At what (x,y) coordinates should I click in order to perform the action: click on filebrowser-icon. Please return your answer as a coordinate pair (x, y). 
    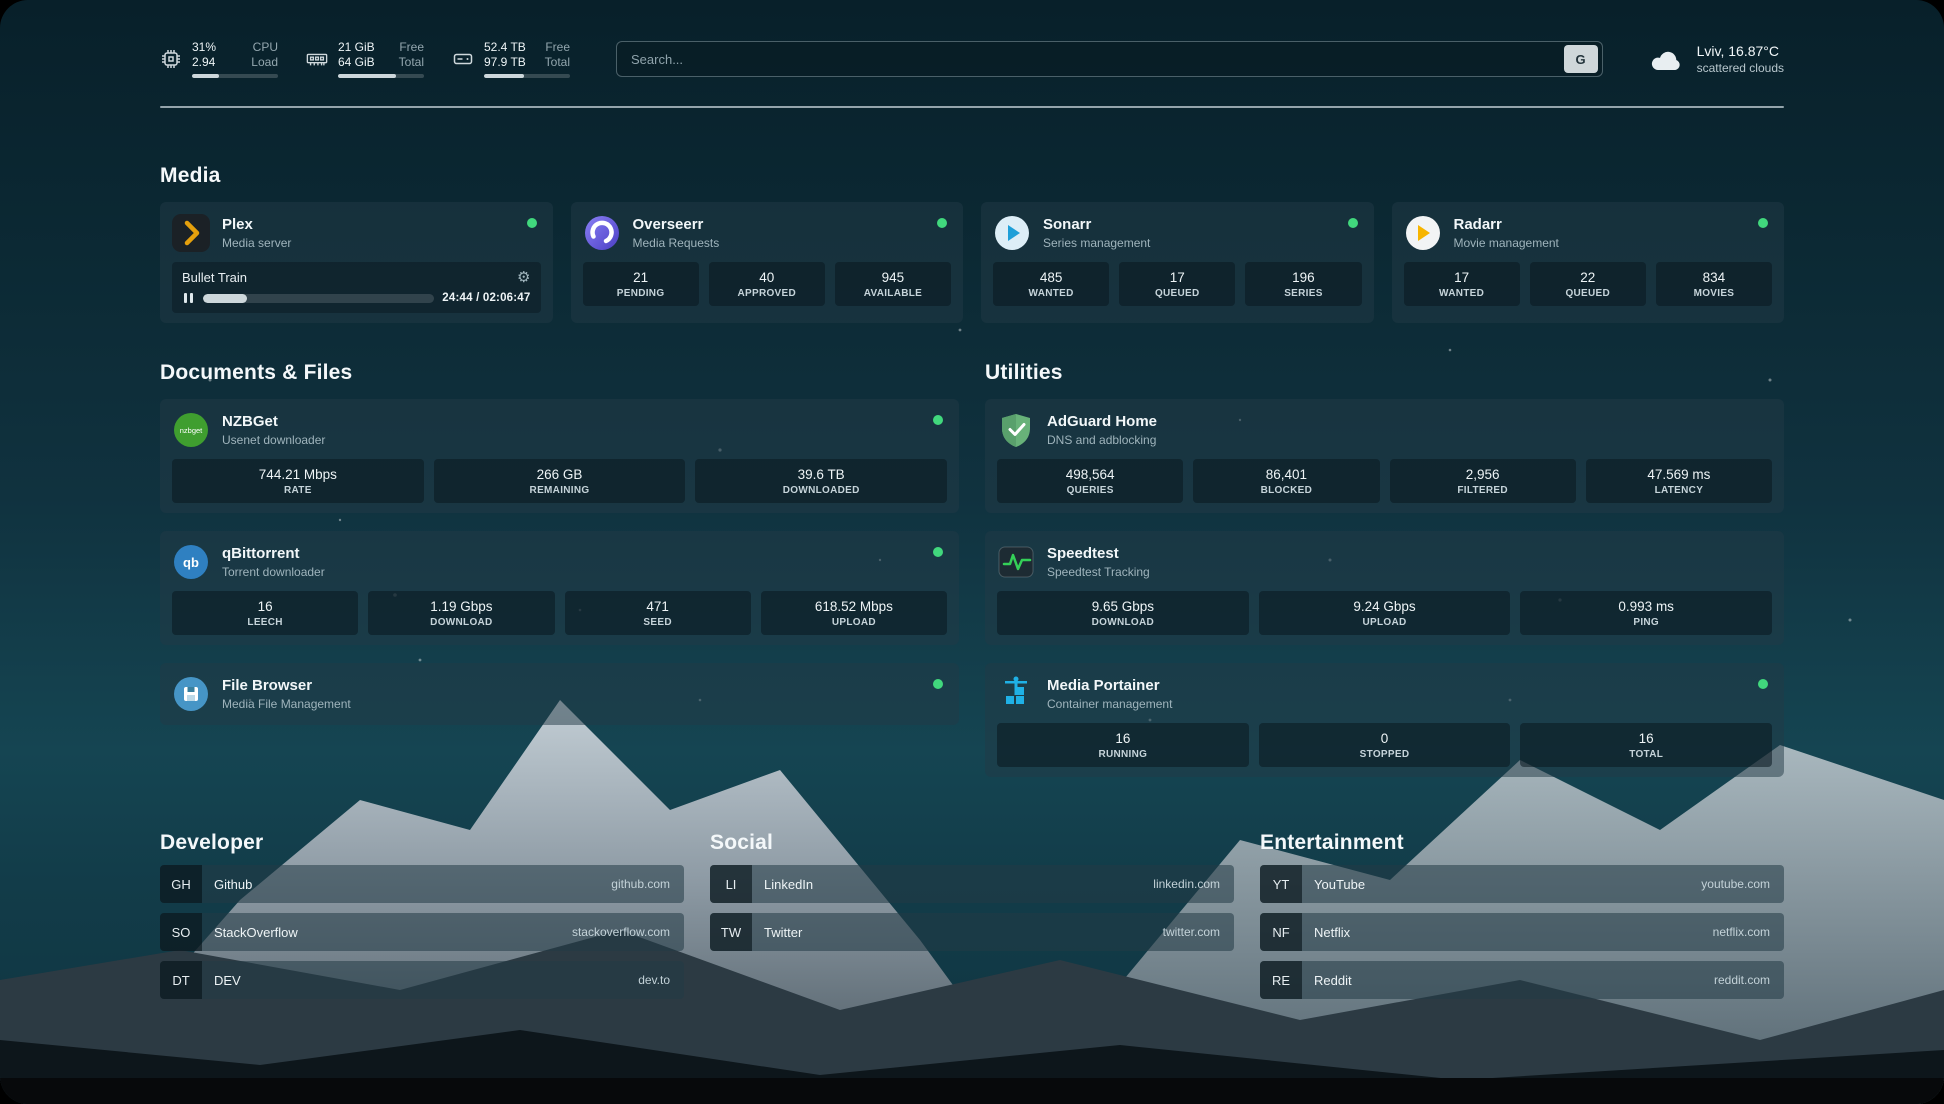
    Looking at the image, I should click on (191, 694).